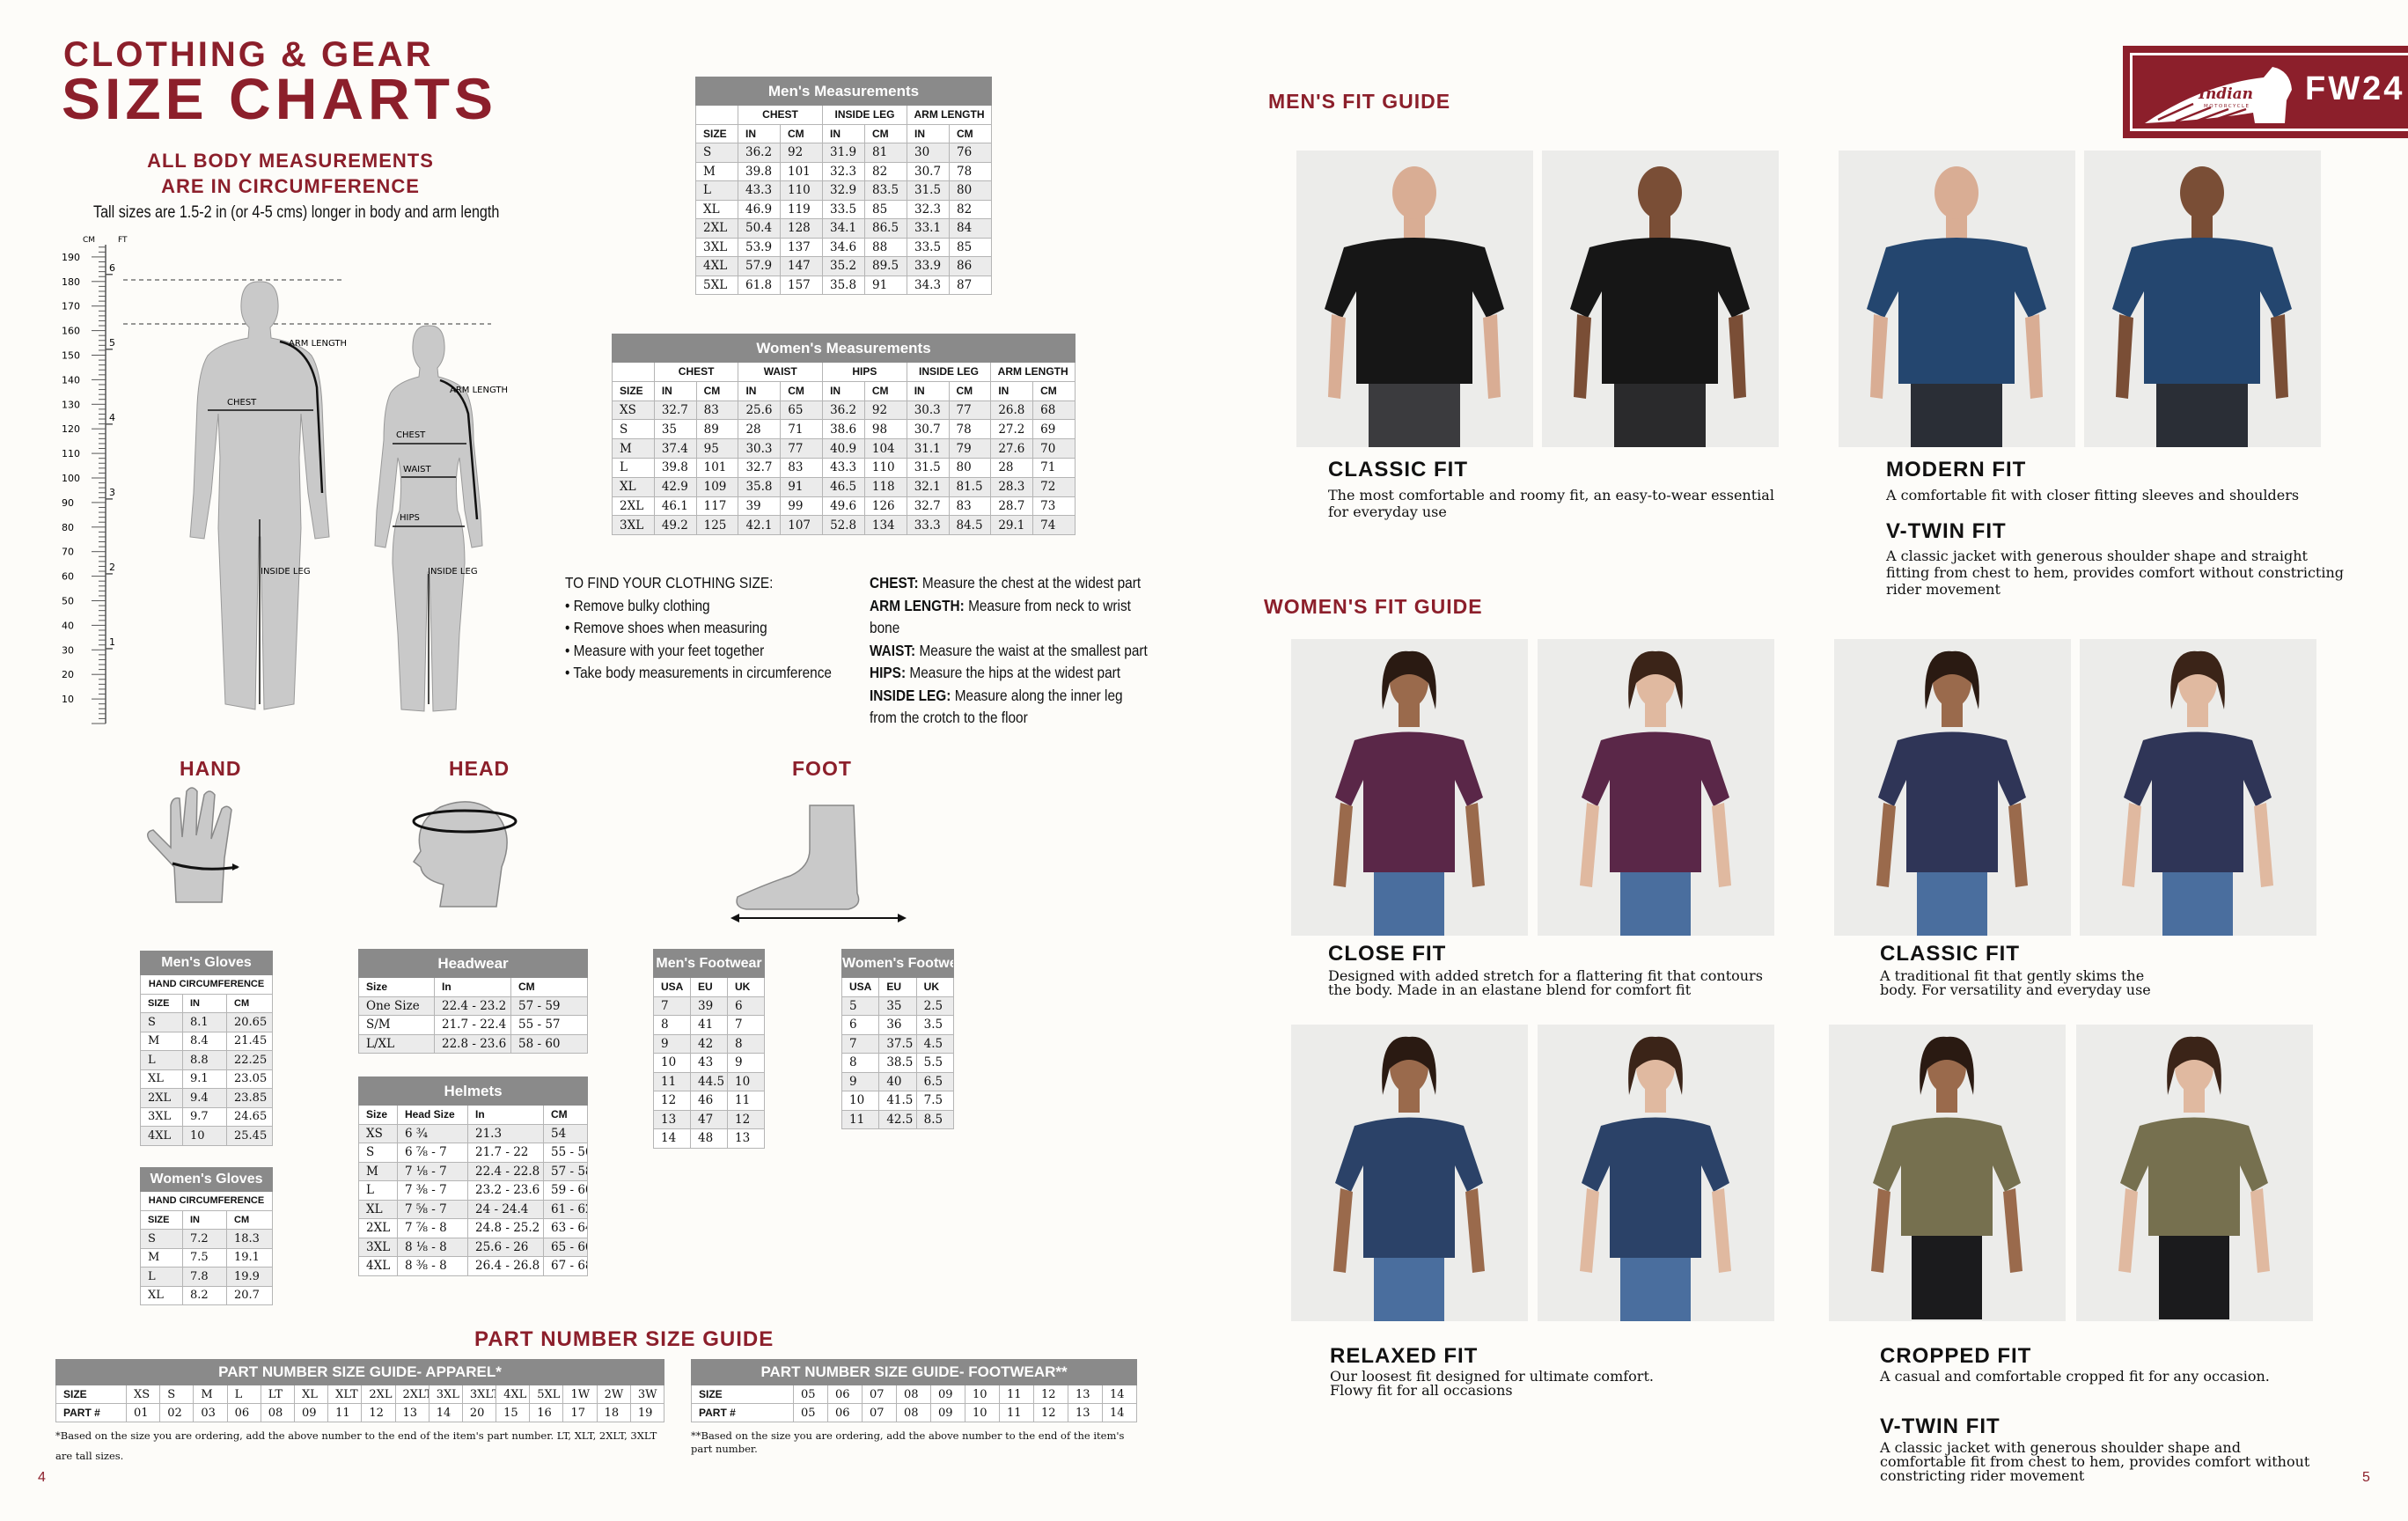 This screenshot has width=2408, height=1521. Describe the element at coordinates (249, 1022) in the screenshot. I see `table-cell: 20.65` at that location.